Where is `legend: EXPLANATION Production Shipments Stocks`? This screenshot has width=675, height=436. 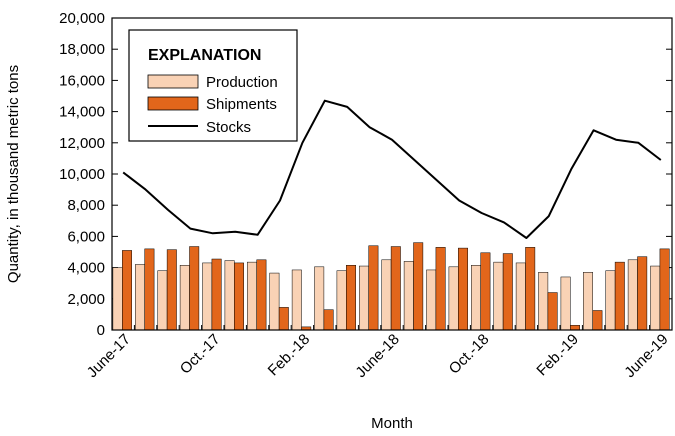 legend: EXPLANATION Production Shipments Stocks is located at coordinates (213, 85).